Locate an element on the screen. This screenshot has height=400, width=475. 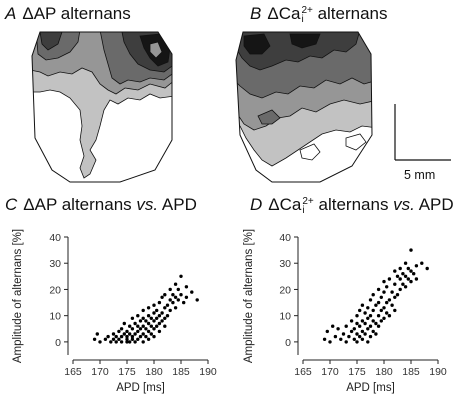
panel-d-title-mid: alternans is located at coordinates (353, 204).